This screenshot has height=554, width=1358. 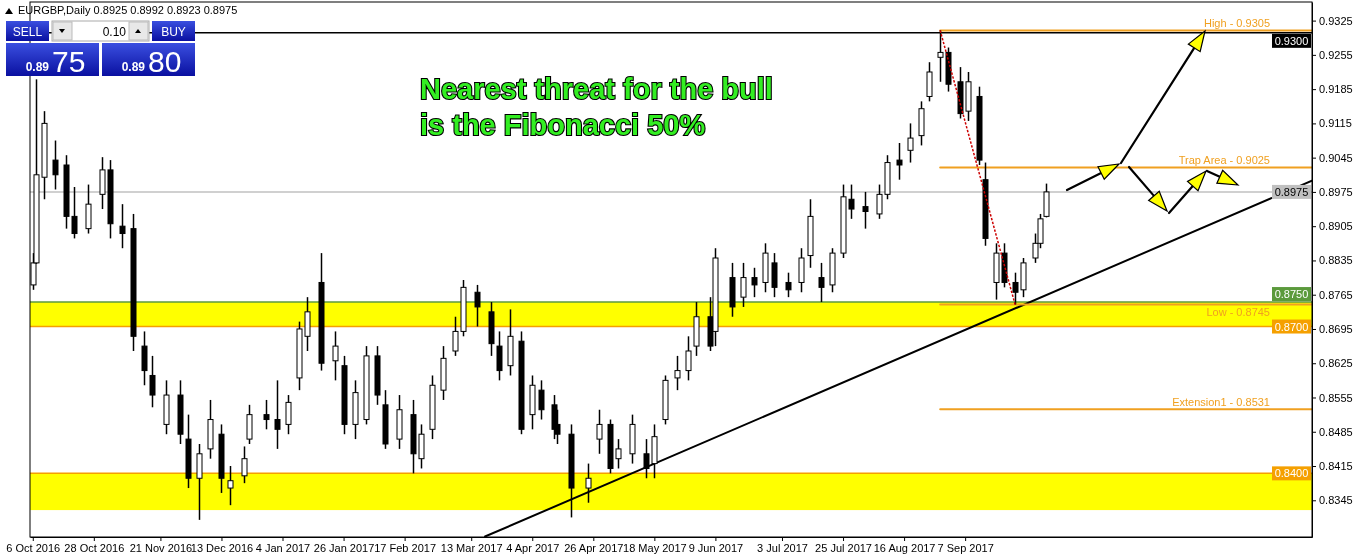 I want to click on x-tick-label: 9 Jun 2017, so click(x=716, y=547).